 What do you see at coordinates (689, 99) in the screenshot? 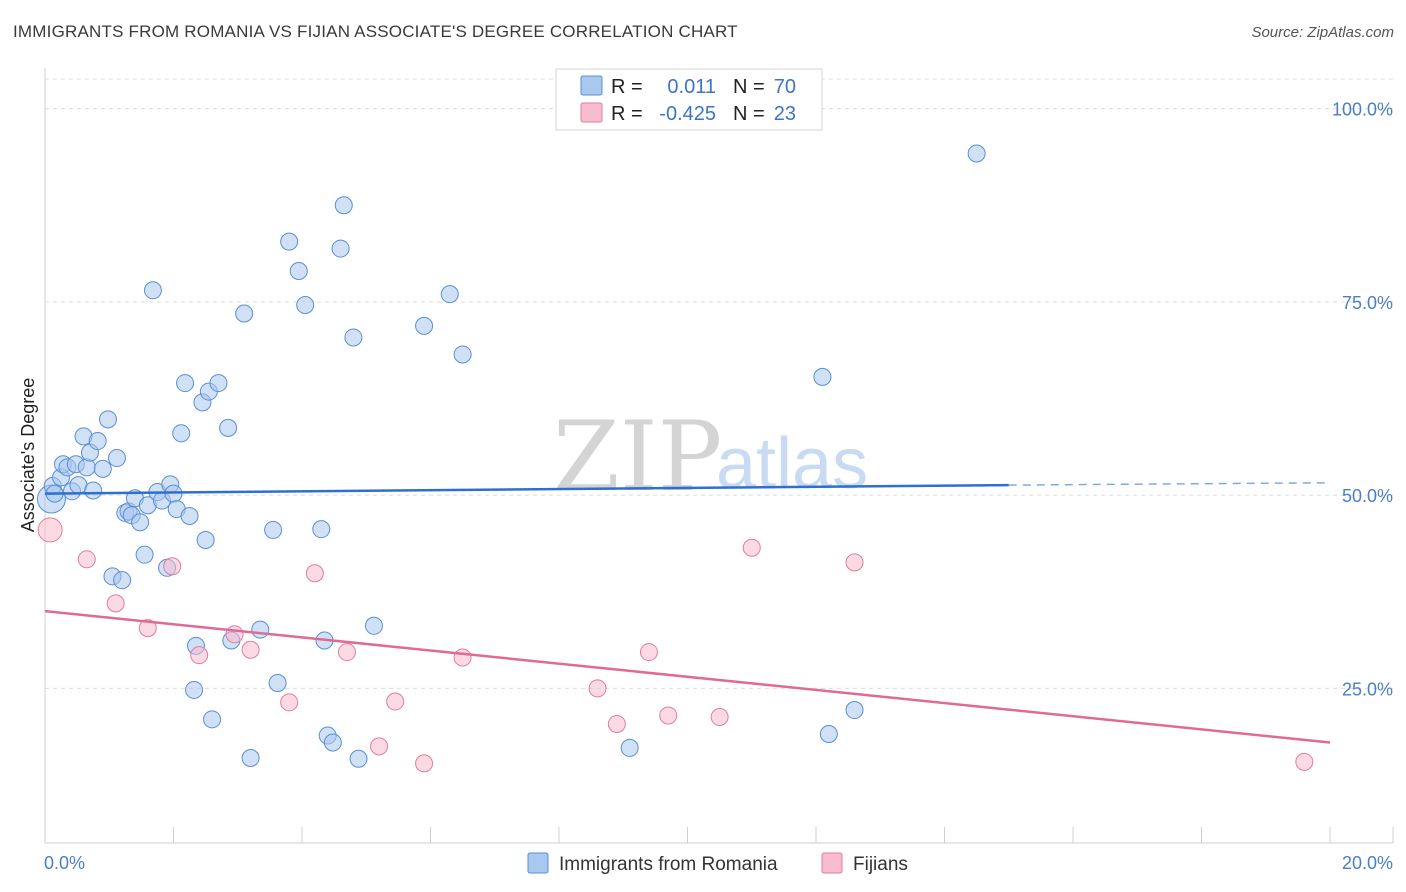
I see `stats-legend: R = 0.011 N = 70 R = -0.425 N = 23` at bounding box center [689, 99].